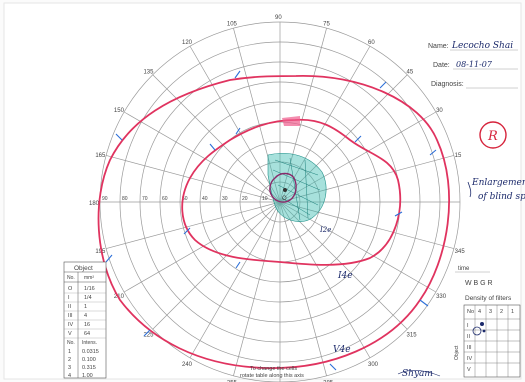 This screenshot has width=525, height=382. Describe the element at coordinates (71, 325) in the screenshot. I see `object-no: IV` at that location.